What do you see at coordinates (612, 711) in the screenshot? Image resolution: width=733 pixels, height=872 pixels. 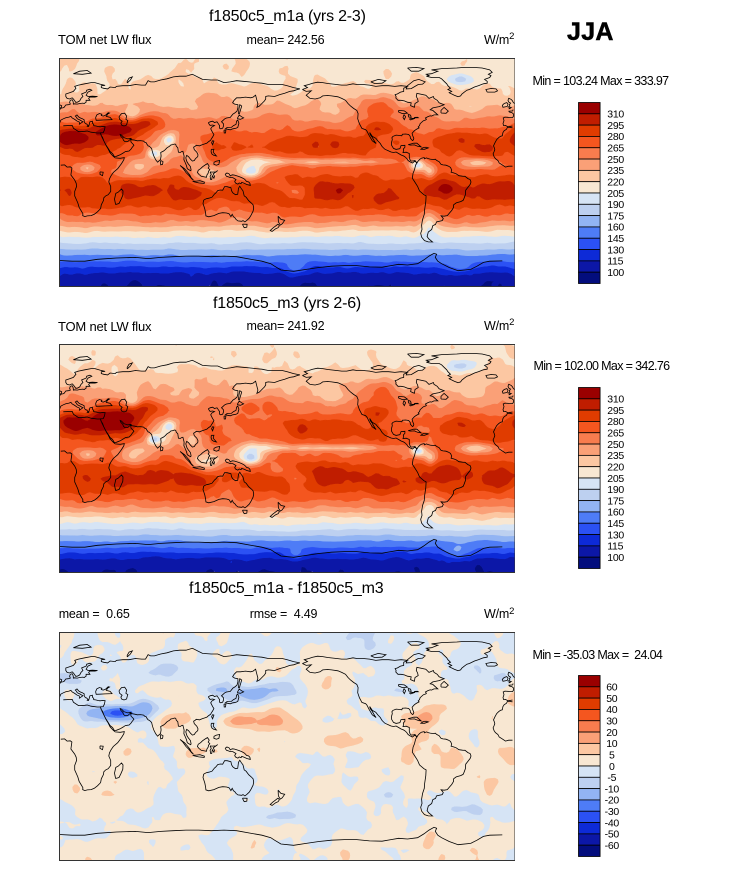 I see `svg-text: 40` at bounding box center [612, 711].